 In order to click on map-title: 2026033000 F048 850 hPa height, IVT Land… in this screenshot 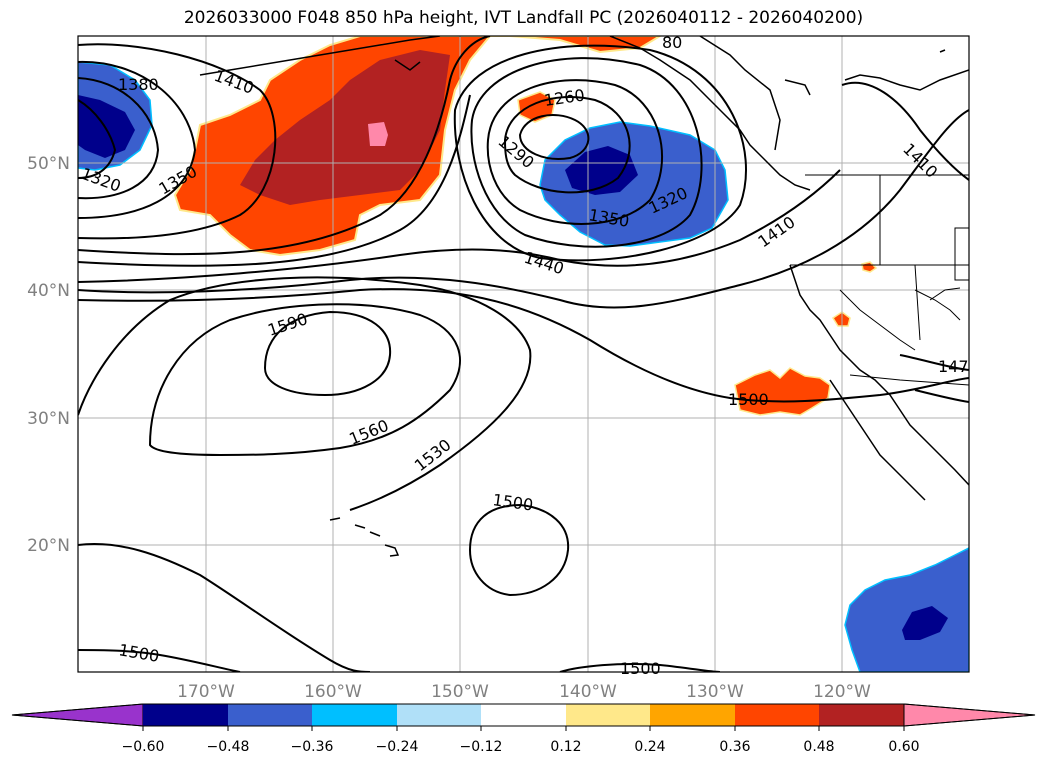, I will do `click(523, 18)`.